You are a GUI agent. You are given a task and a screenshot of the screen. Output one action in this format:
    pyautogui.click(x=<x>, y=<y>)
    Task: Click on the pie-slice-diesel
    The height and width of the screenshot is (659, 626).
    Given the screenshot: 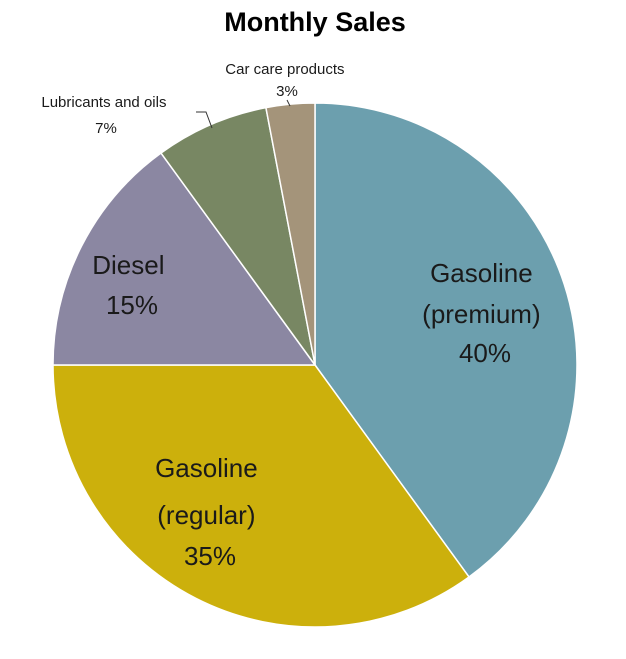 What is the action you would take?
    pyautogui.click(x=184, y=258)
    